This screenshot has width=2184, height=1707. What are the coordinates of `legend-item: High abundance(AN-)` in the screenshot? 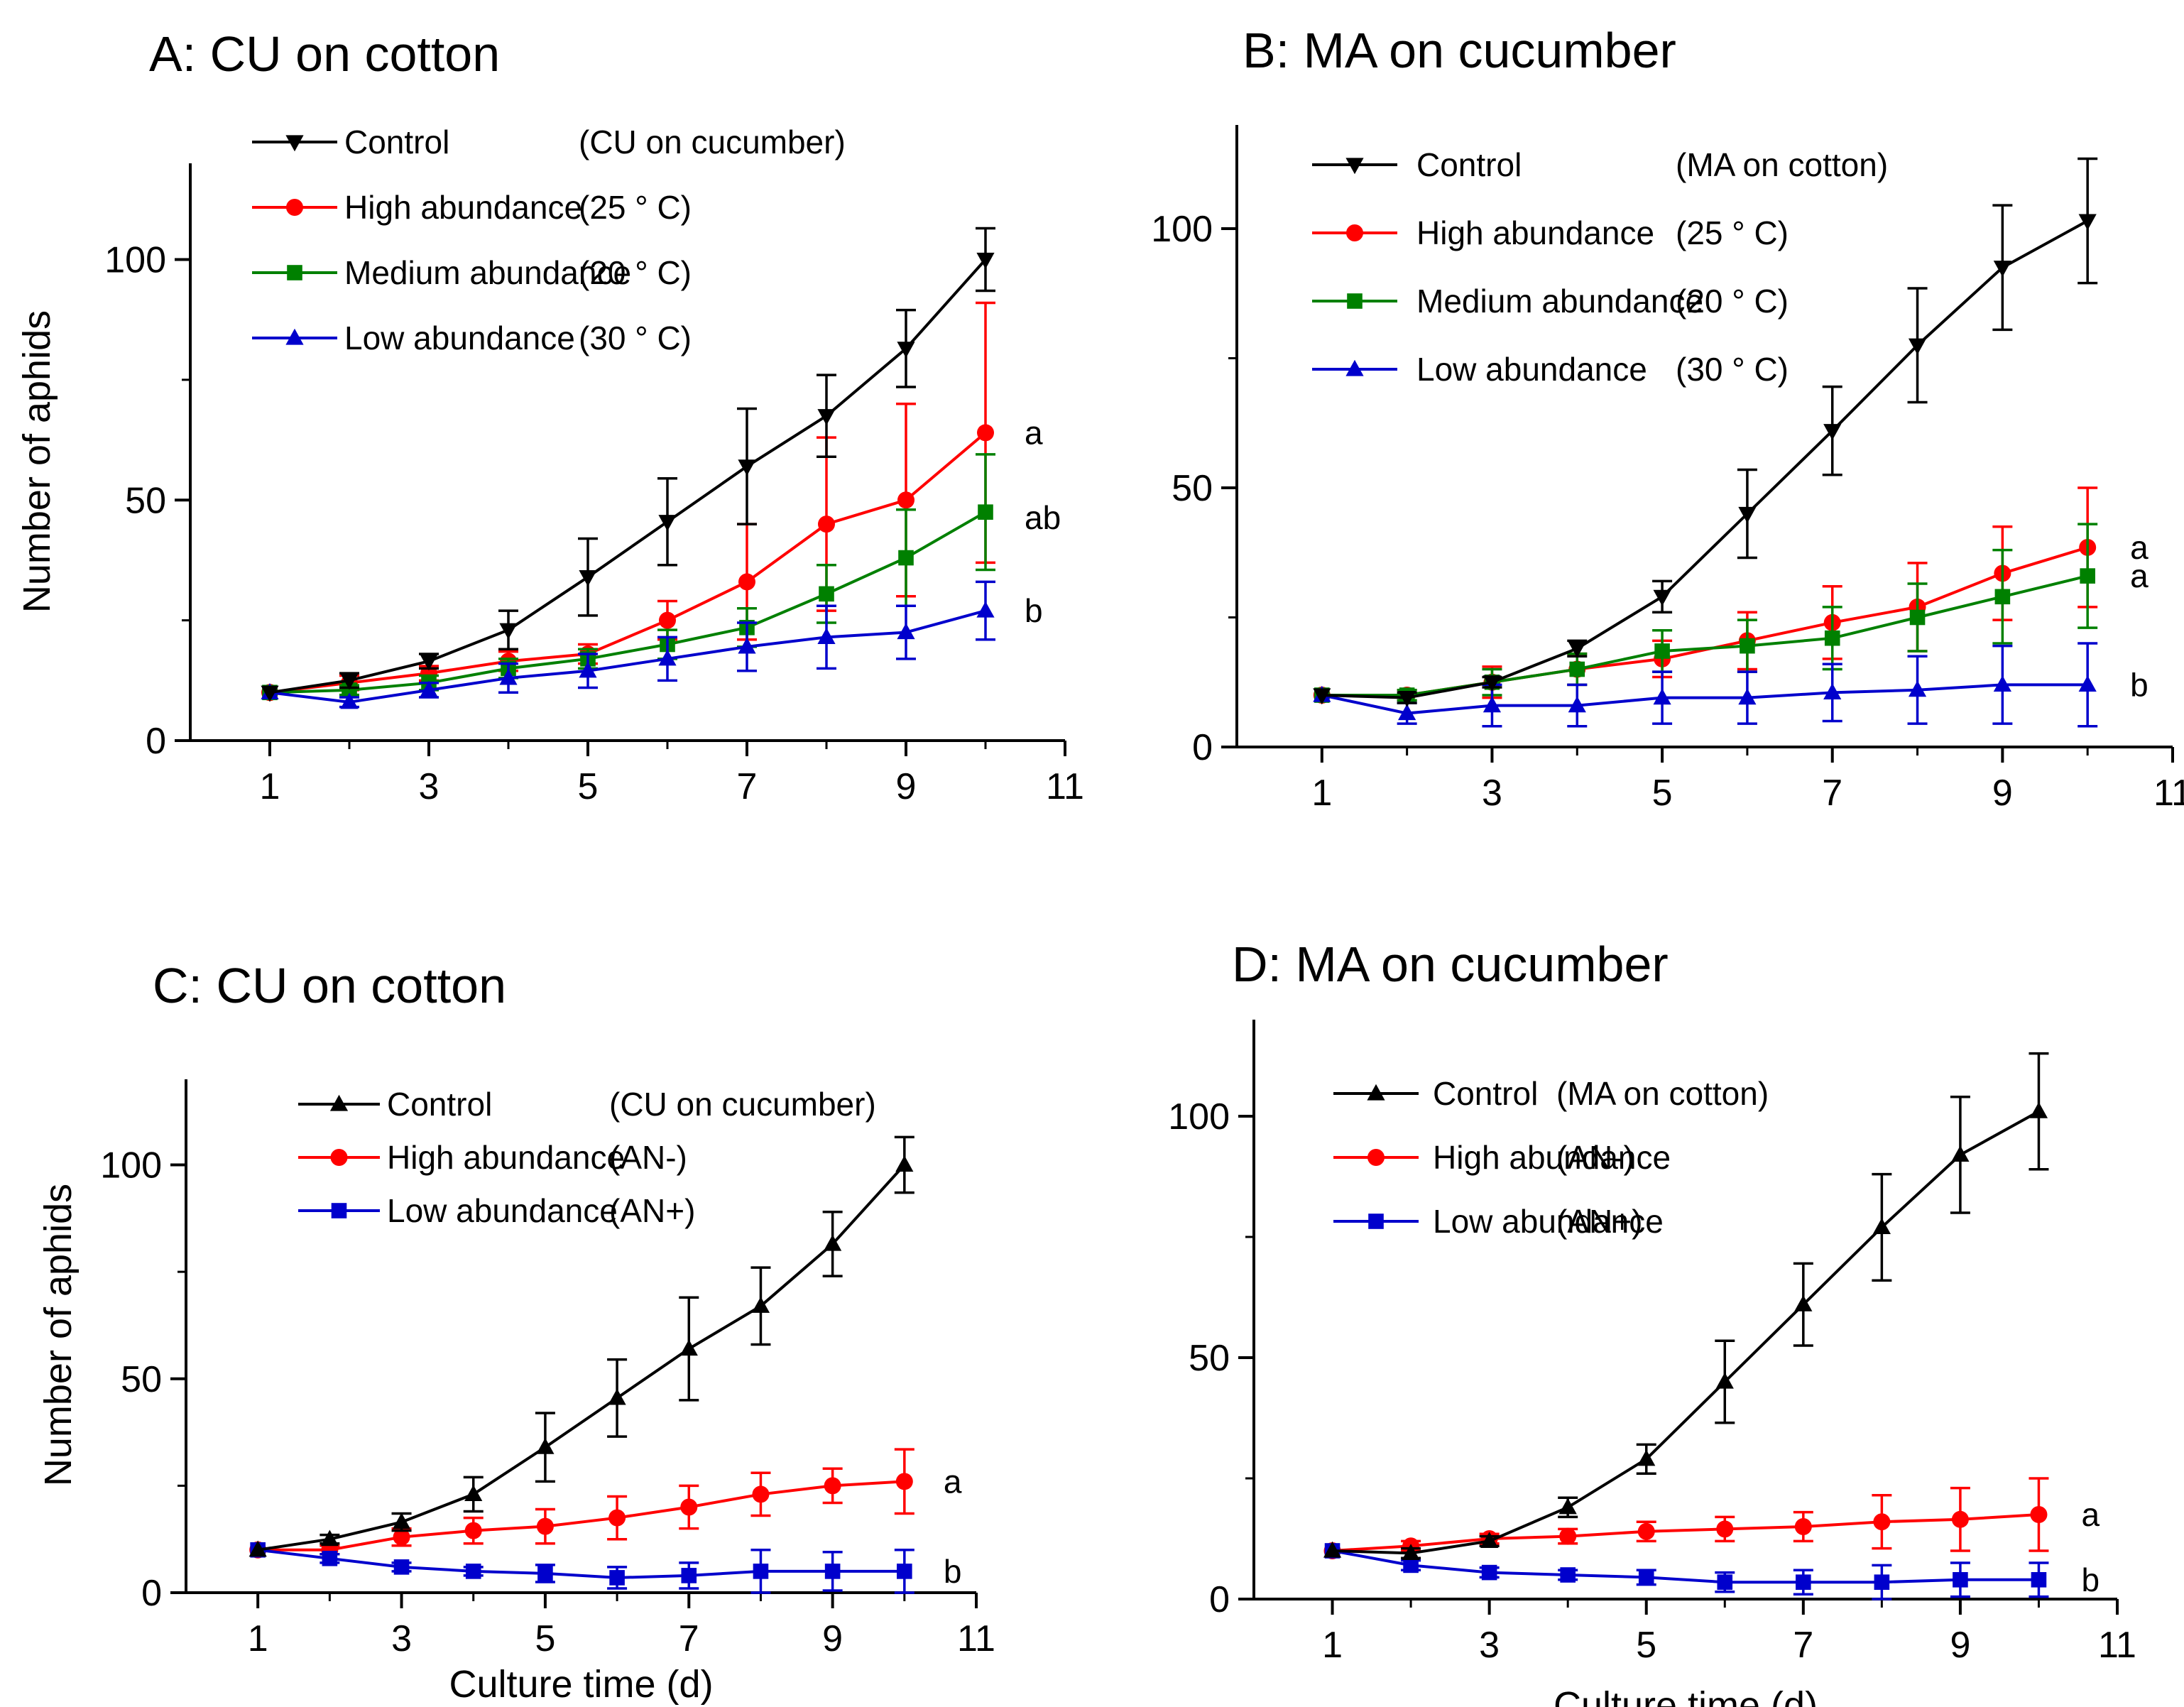 It's located at (1502, 1157).